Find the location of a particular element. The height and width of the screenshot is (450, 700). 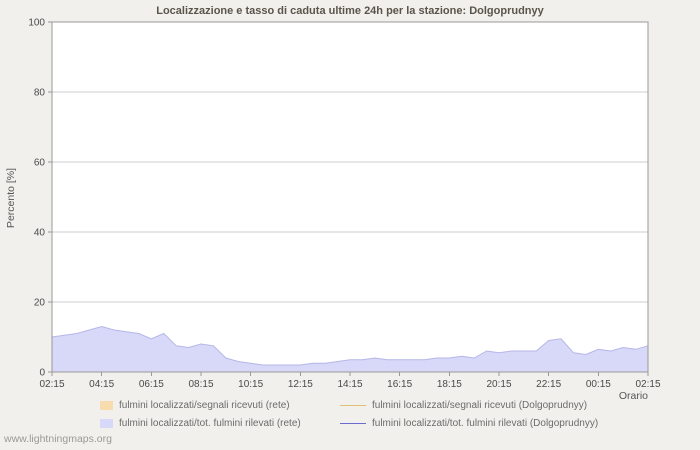

svg-text: 40 is located at coordinates (40, 233).